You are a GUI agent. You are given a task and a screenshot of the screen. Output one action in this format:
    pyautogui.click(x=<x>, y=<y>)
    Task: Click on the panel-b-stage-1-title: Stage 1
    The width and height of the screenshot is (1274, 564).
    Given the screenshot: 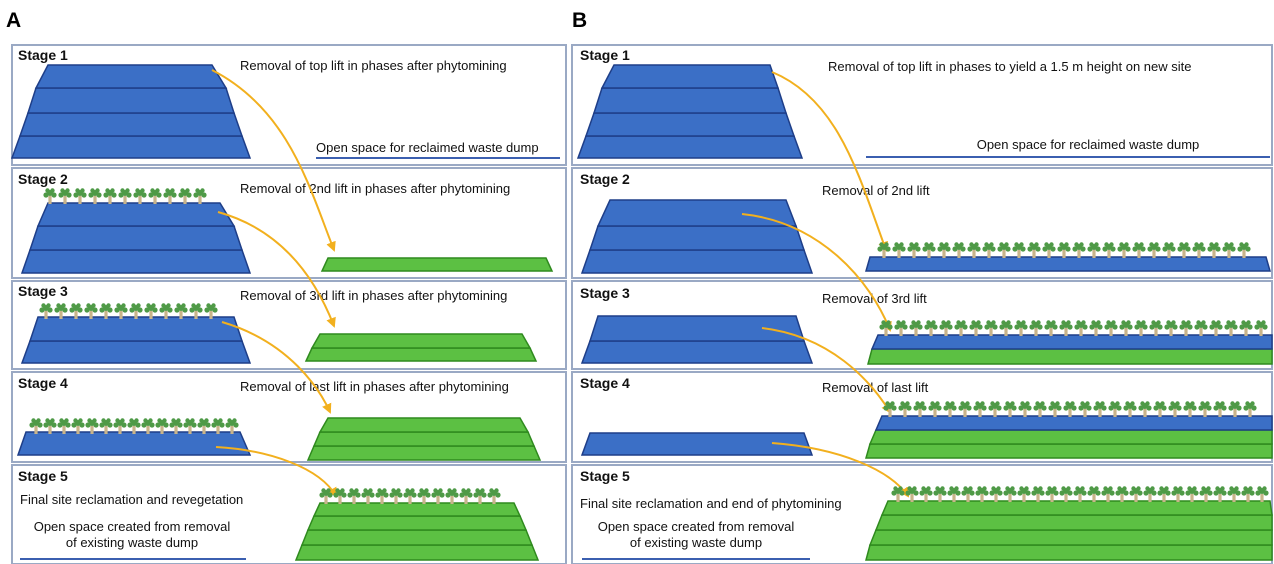 What is the action you would take?
    pyautogui.click(x=605, y=55)
    